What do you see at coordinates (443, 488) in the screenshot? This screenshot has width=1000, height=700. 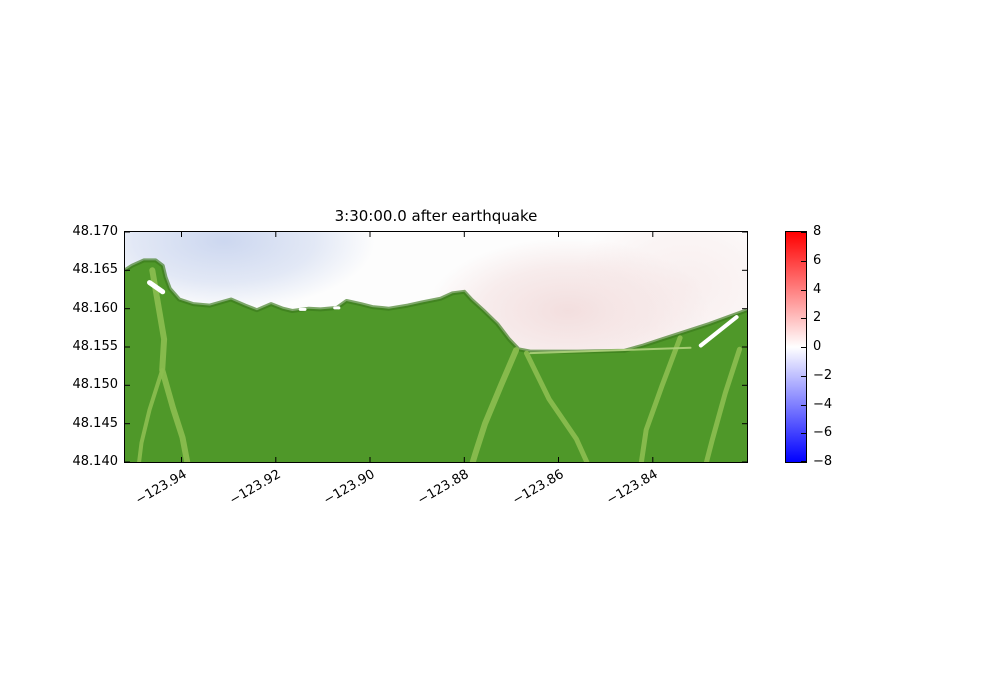 I see `x-tick-label: −123.88` at bounding box center [443, 488].